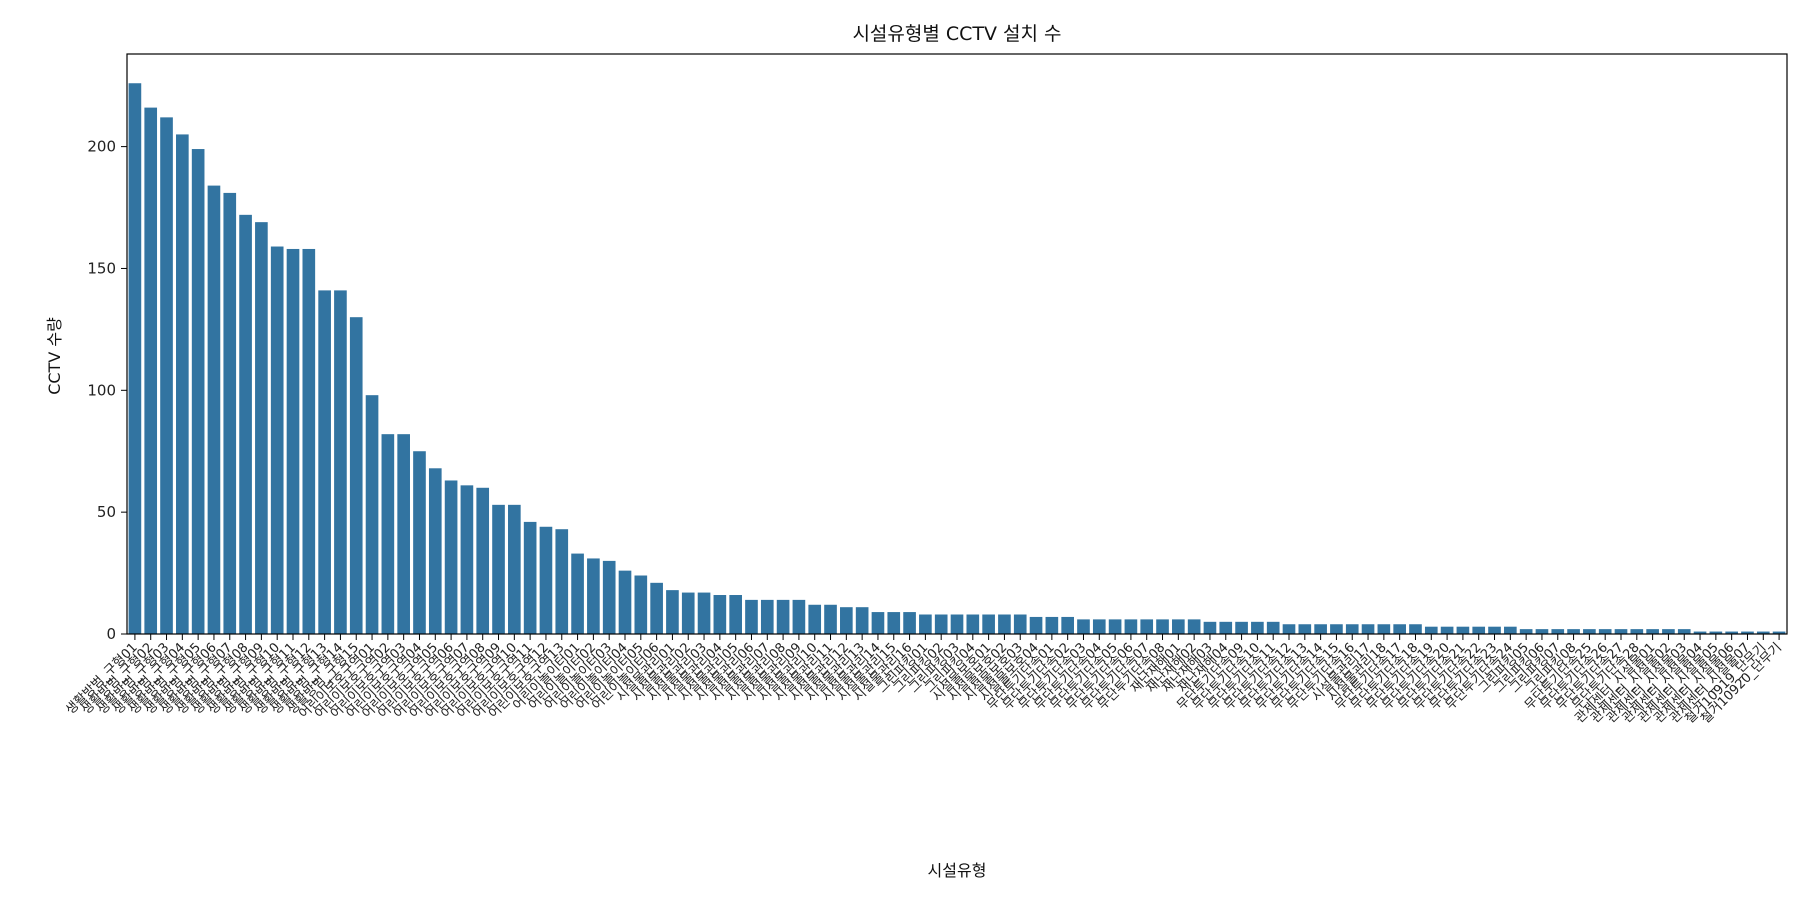  I want to click on y-tick-label: 200, so click(101, 147).